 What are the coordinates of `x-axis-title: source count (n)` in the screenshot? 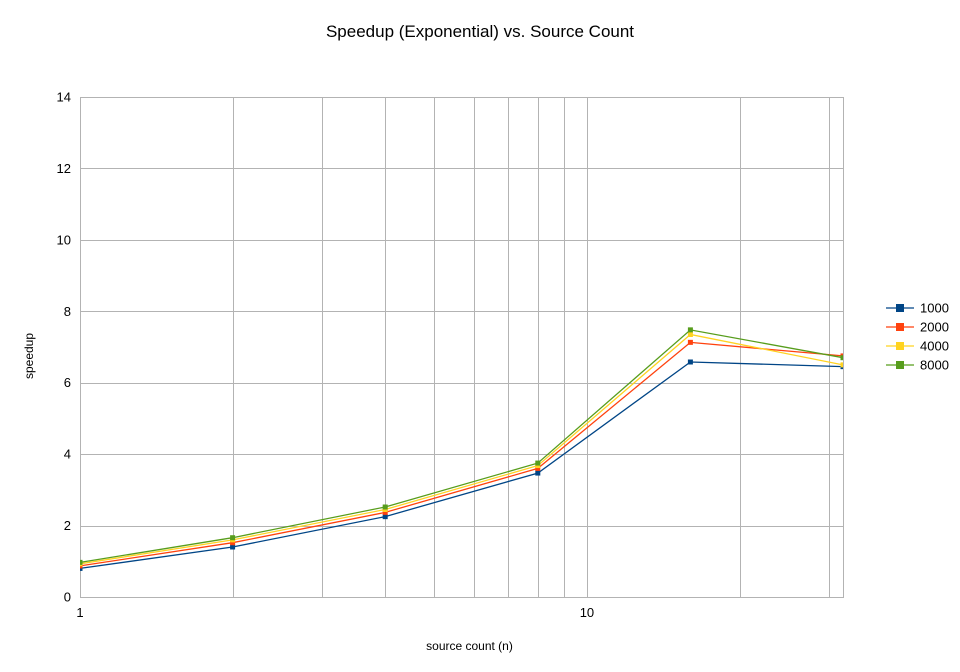 It's located at (469, 646).